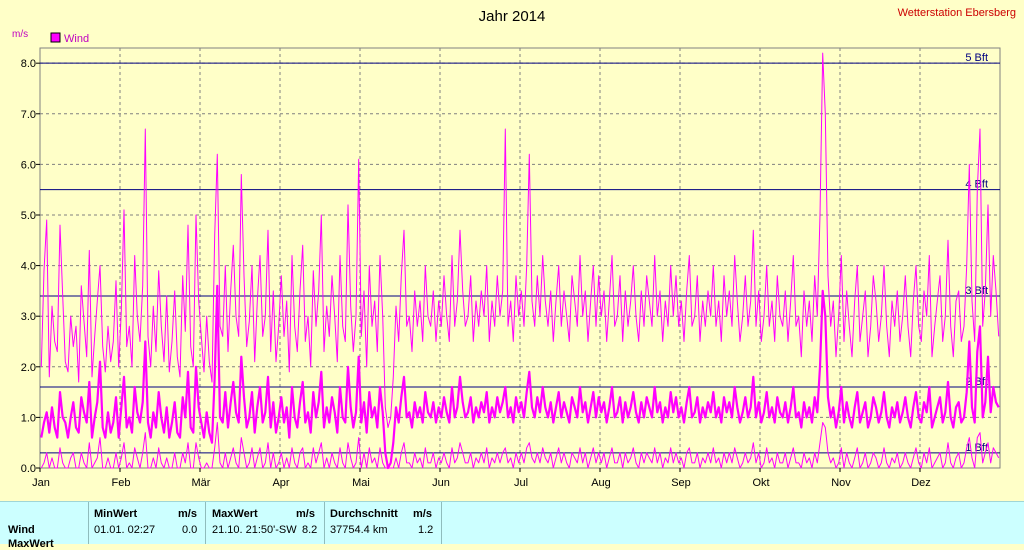 The height and width of the screenshot is (550, 1024). I want to click on x-tick-label: Sep, so click(681, 483).